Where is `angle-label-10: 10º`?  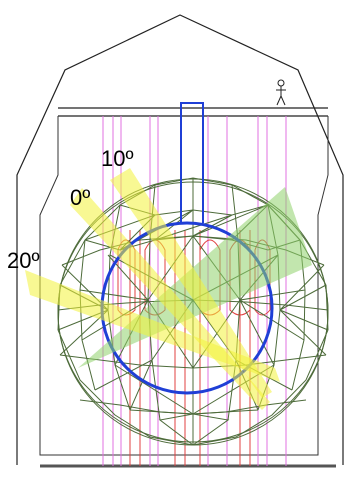
angle-label-10: 10º is located at coordinates (117, 158).